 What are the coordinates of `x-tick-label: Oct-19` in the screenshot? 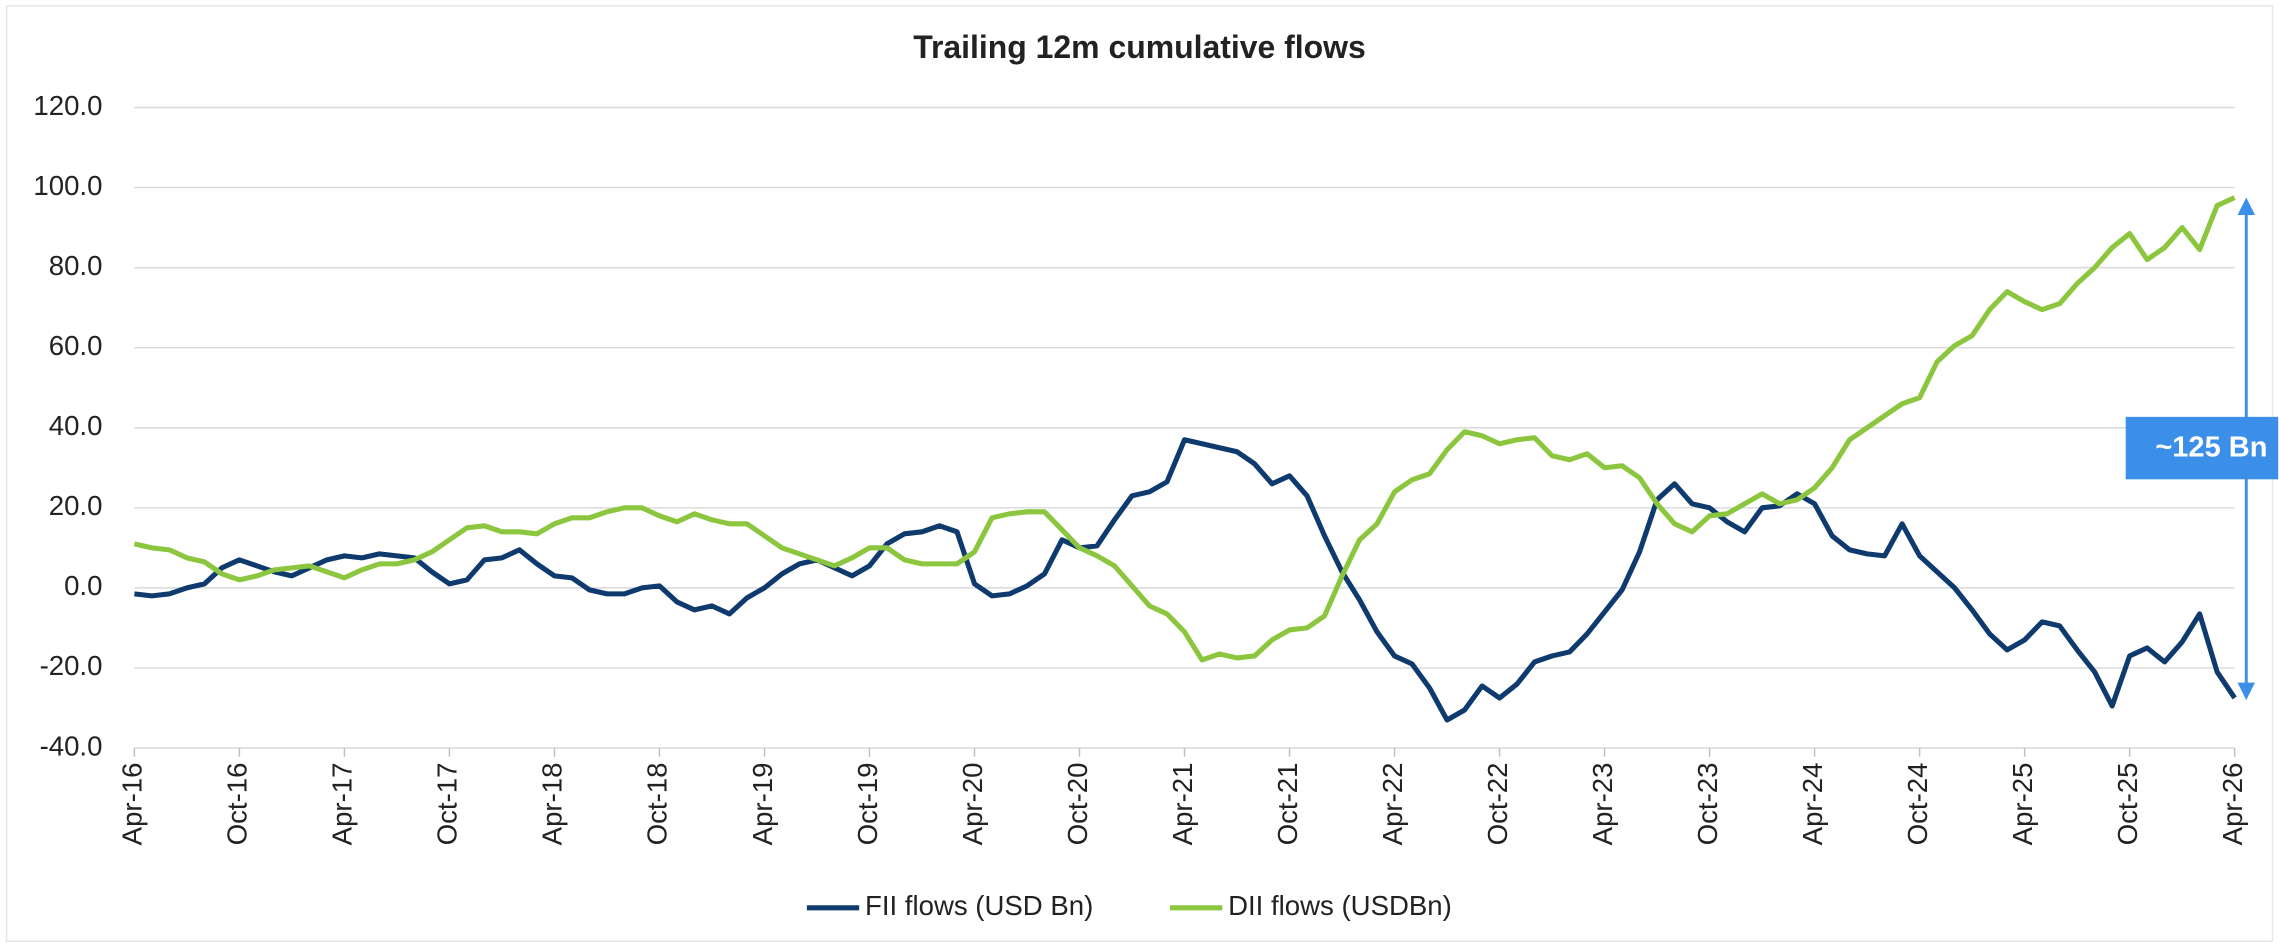 It's located at (867, 804).